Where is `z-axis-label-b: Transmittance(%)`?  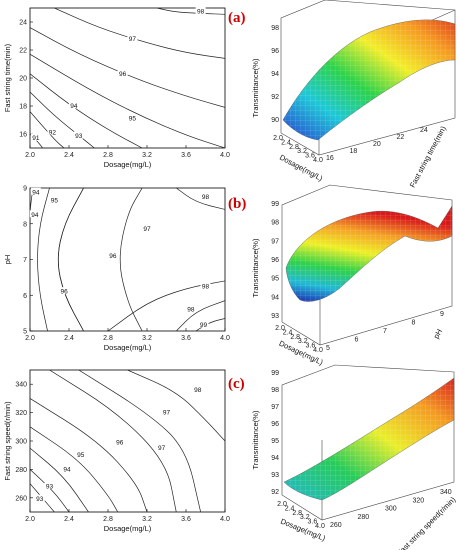
z-axis-label-b: Transmittance(%) is located at coordinates (255, 267).